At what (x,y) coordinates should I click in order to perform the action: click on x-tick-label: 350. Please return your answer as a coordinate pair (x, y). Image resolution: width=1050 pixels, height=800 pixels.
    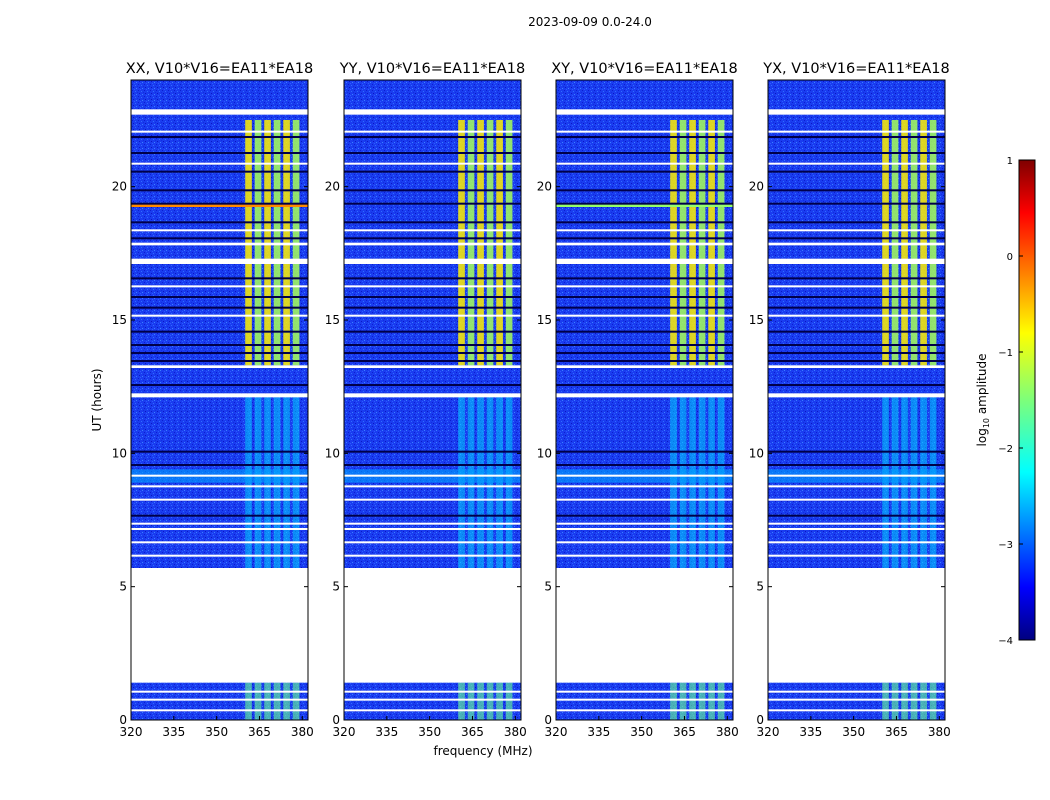
    Looking at the image, I should click on (216, 732).